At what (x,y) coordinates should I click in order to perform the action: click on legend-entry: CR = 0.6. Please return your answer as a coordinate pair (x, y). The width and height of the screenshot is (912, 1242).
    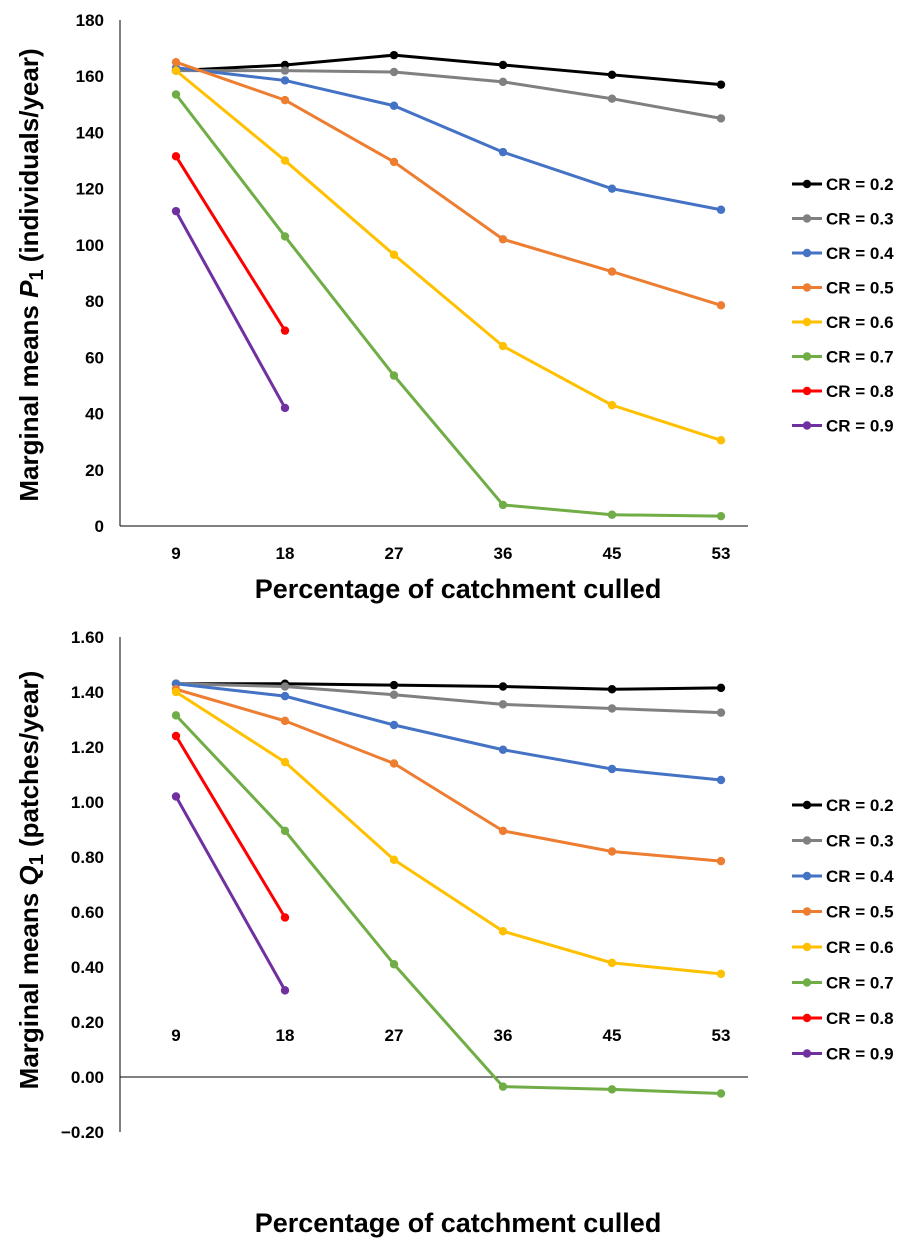
    Looking at the image, I should click on (843, 322).